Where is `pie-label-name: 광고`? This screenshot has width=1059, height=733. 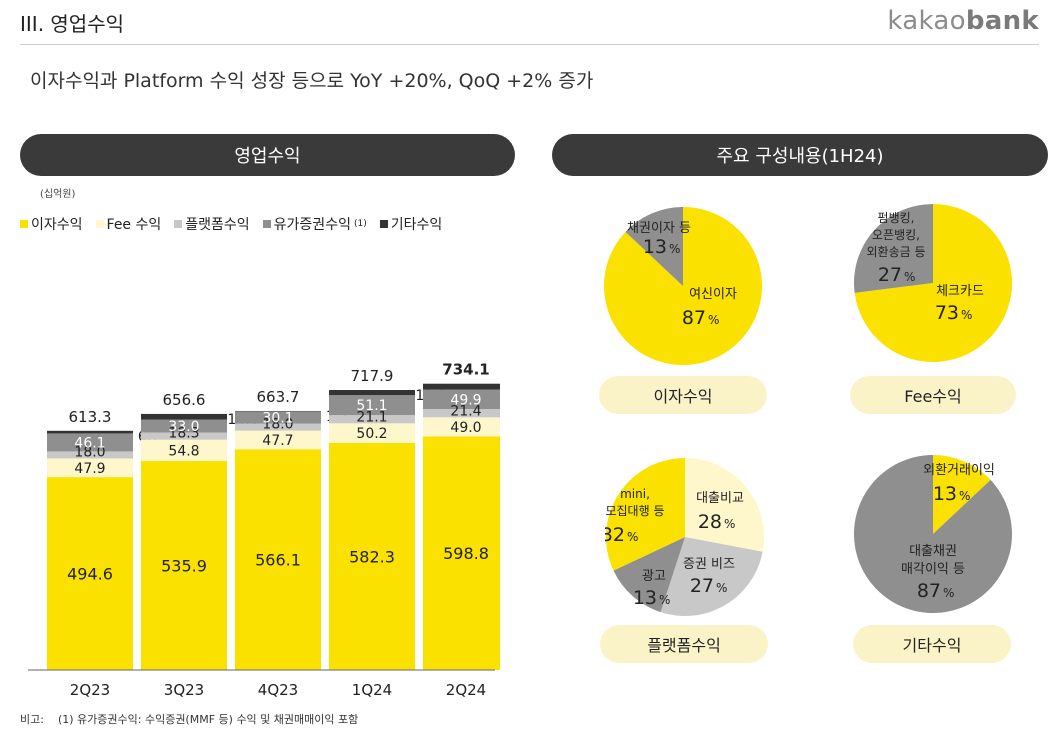
pie-label-name: 광고 is located at coordinates (654, 576).